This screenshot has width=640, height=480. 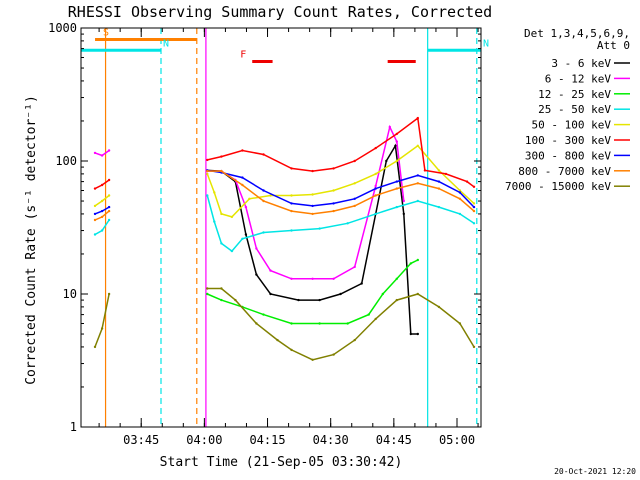 What do you see at coordinates (73, 427) in the screenshot?
I see `y-tick-label-0: 1` at bounding box center [73, 427].